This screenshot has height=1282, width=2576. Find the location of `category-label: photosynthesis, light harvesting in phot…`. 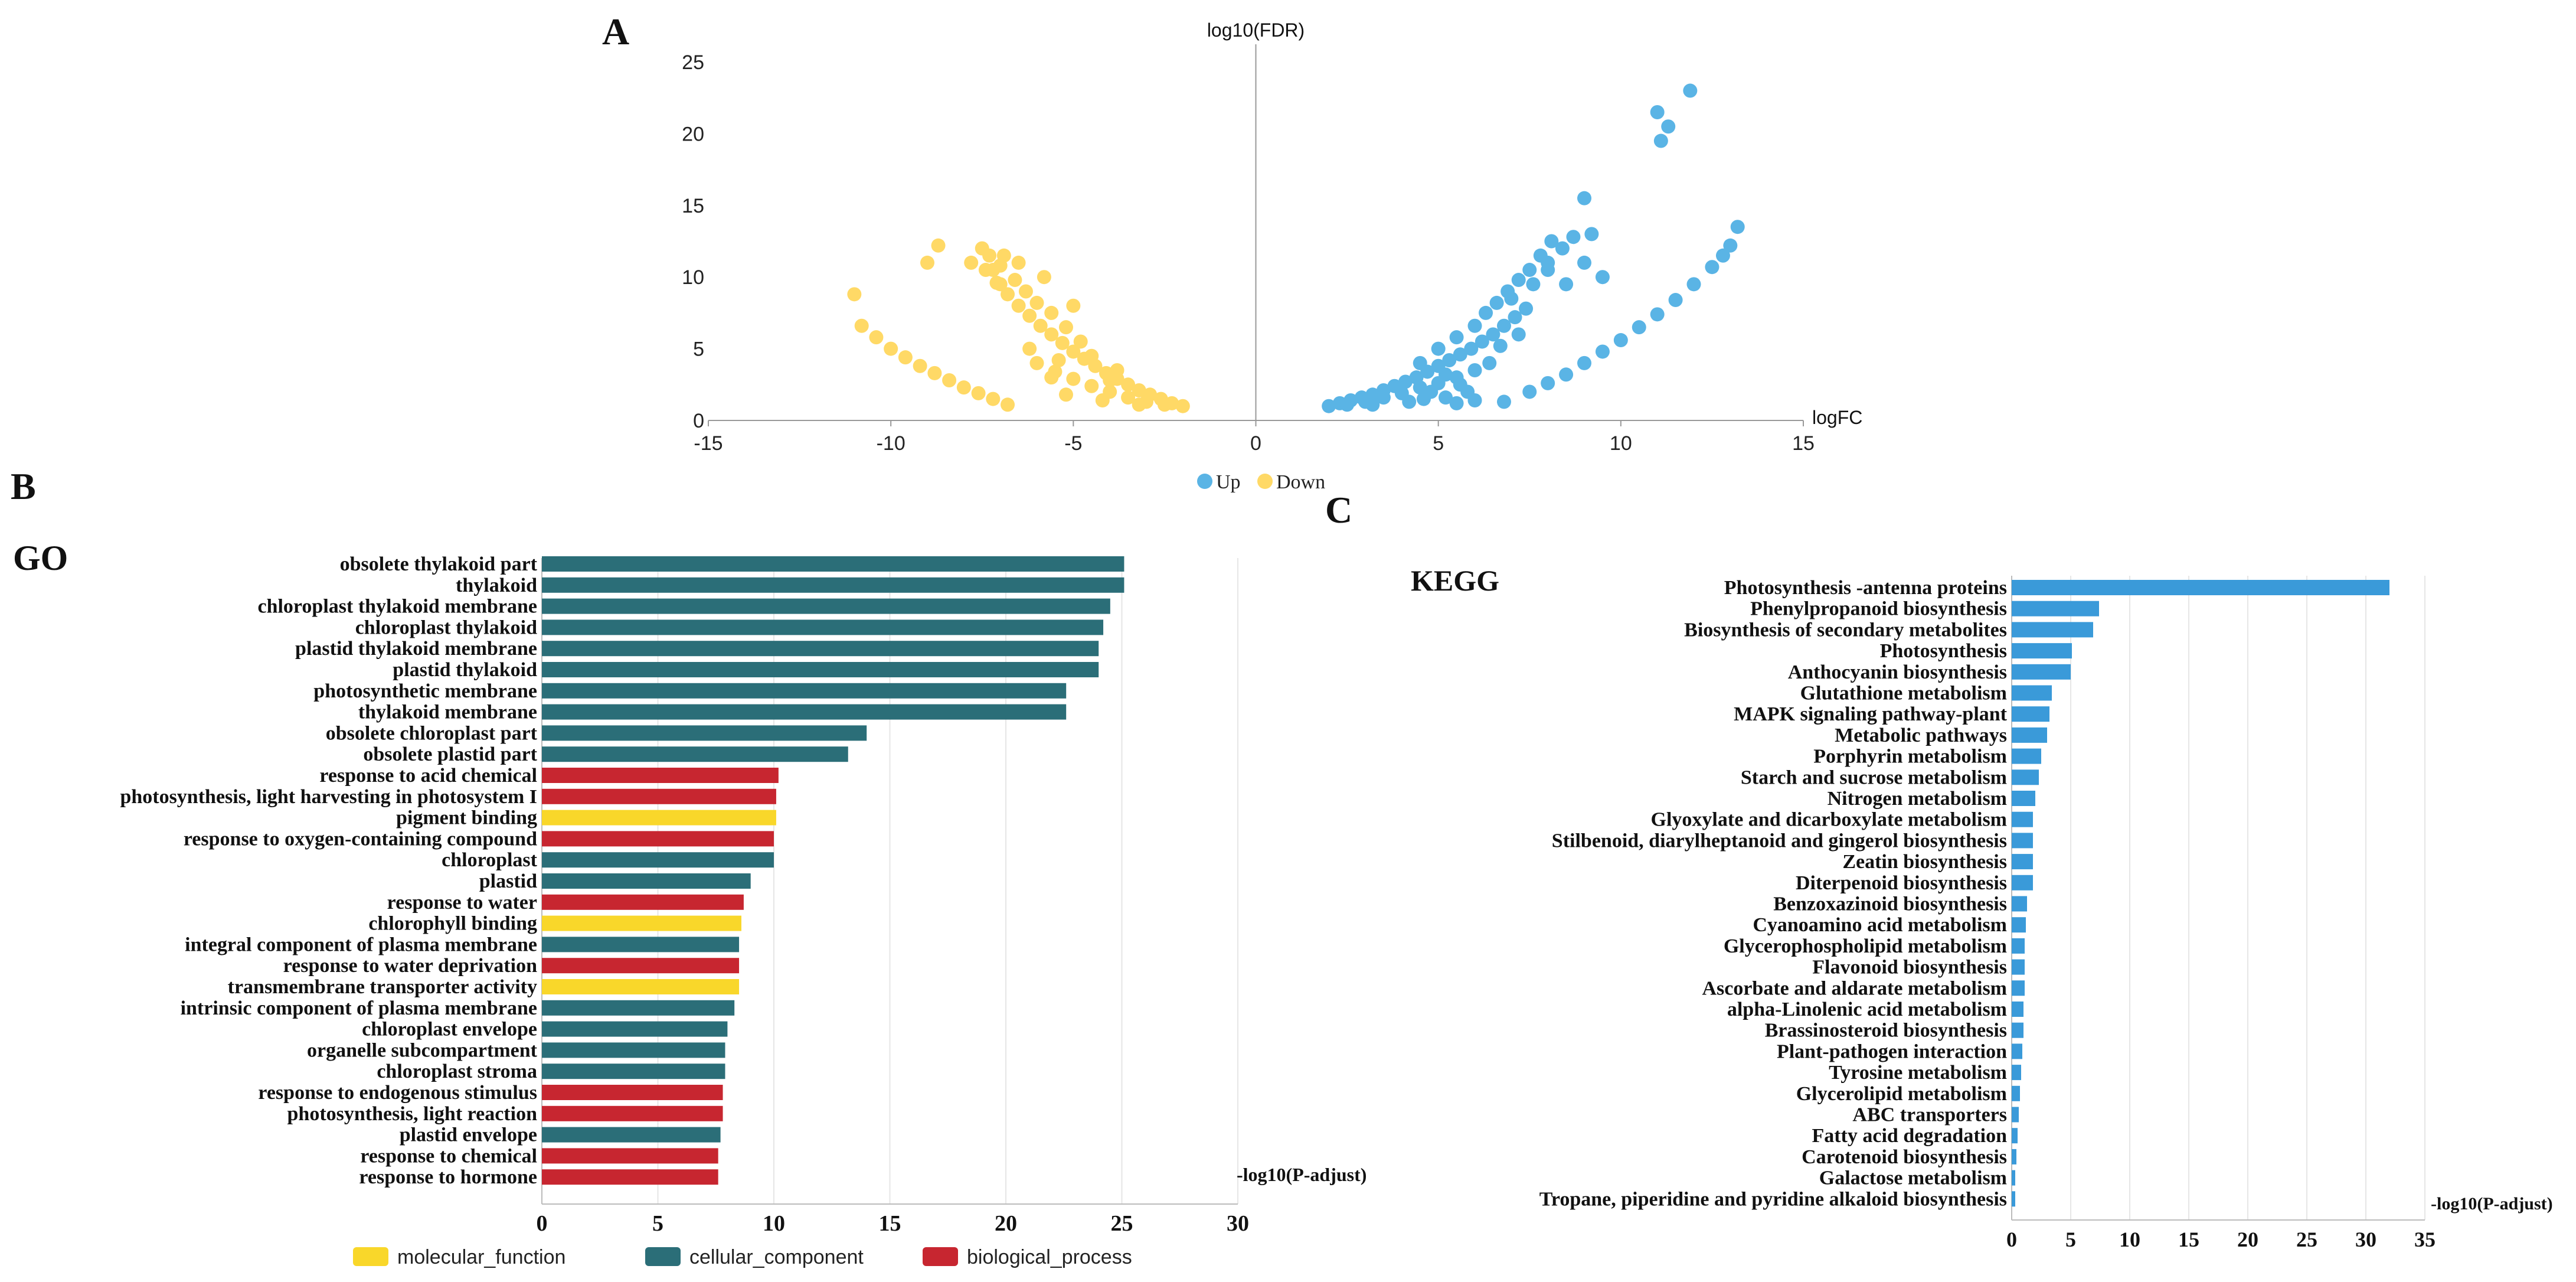

category-label: photosynthesis, light harvesting in phot… is located at coordinates (328, 797).